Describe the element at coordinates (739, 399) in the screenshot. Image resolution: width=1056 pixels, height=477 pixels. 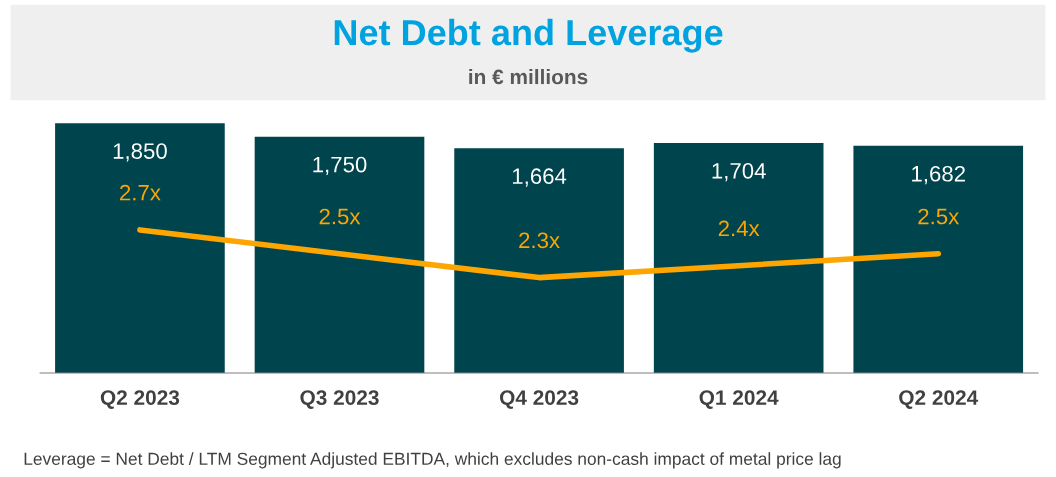
I see `x-tick-label: Q1 2024` at that location.